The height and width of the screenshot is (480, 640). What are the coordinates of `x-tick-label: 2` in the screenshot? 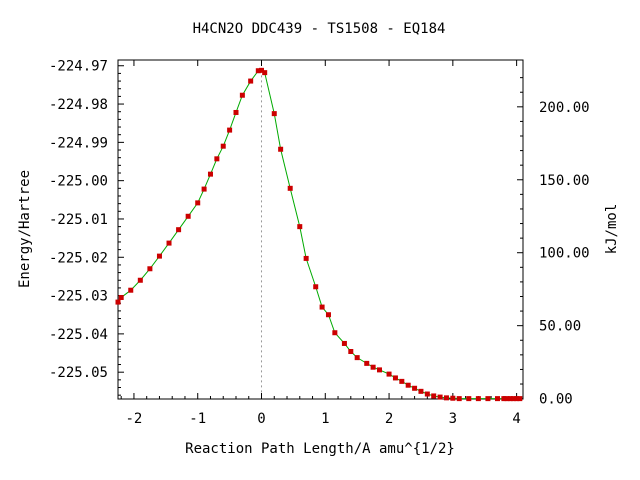 It's located at (389, 419).